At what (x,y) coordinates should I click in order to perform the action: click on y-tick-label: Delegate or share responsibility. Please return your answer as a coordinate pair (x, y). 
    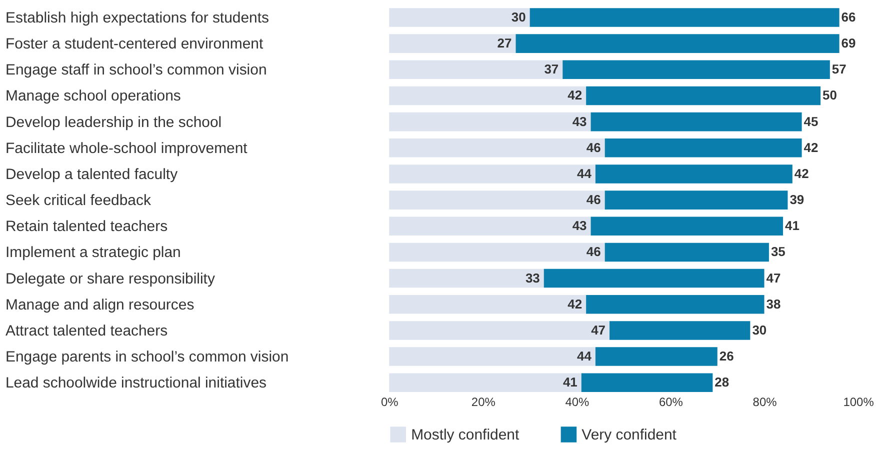
    Looking at the image, I should click on (110, 279).